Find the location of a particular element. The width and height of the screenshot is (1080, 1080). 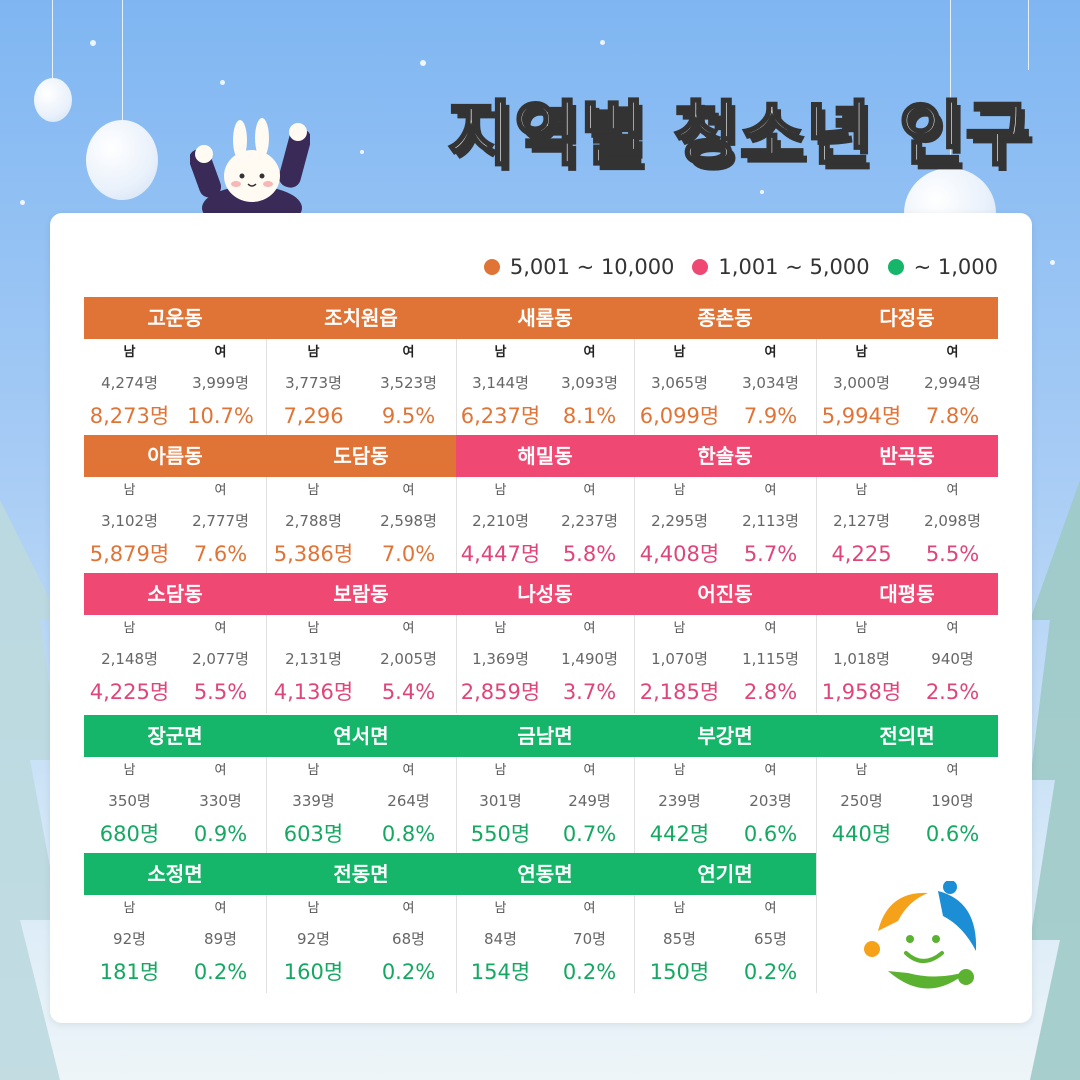

total-count: 8,273명 is located at coordinates (129, 416).